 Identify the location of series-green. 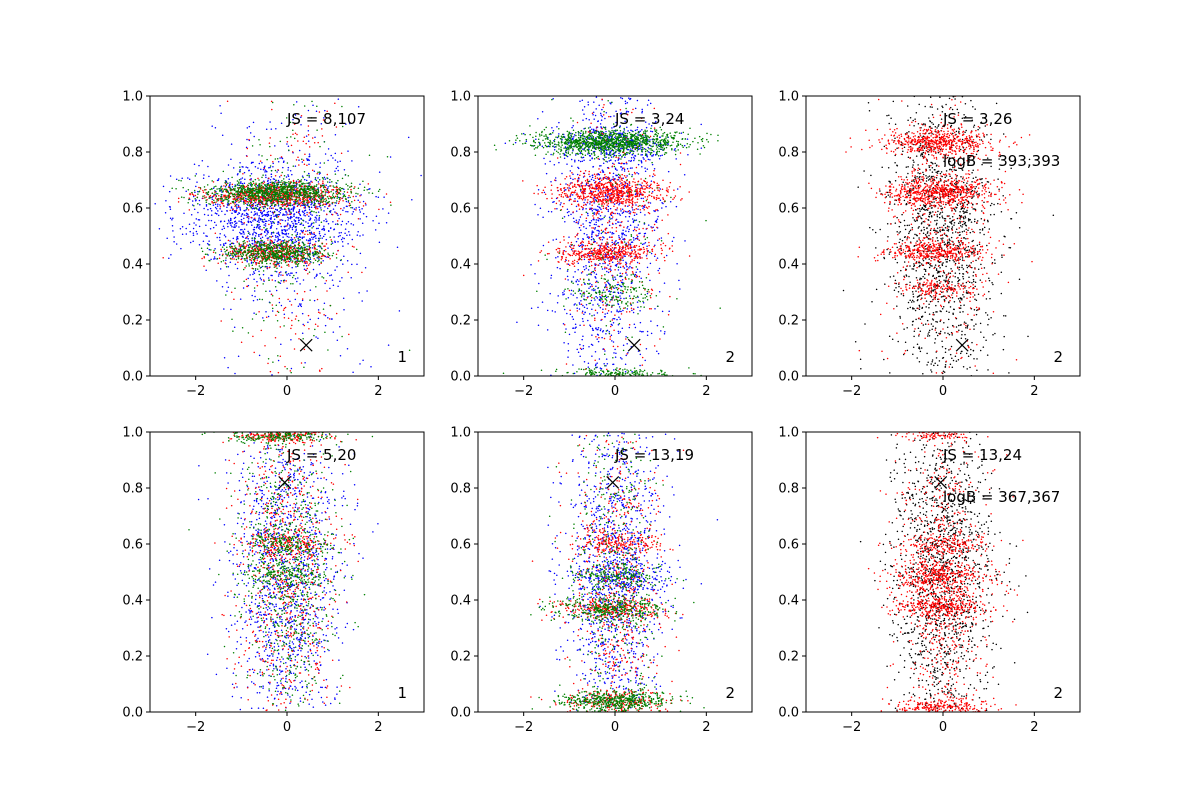
(291, 237).